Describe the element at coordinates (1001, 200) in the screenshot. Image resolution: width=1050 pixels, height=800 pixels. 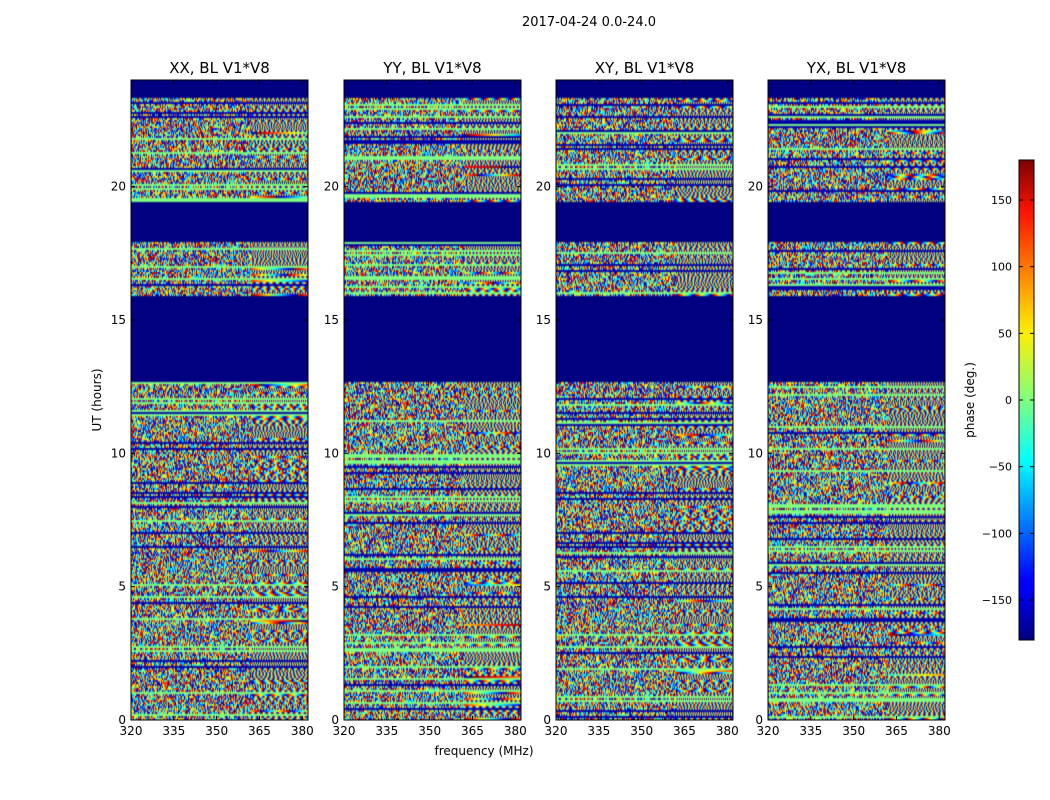
I see `colorbar-tick-label: 150` at that location.